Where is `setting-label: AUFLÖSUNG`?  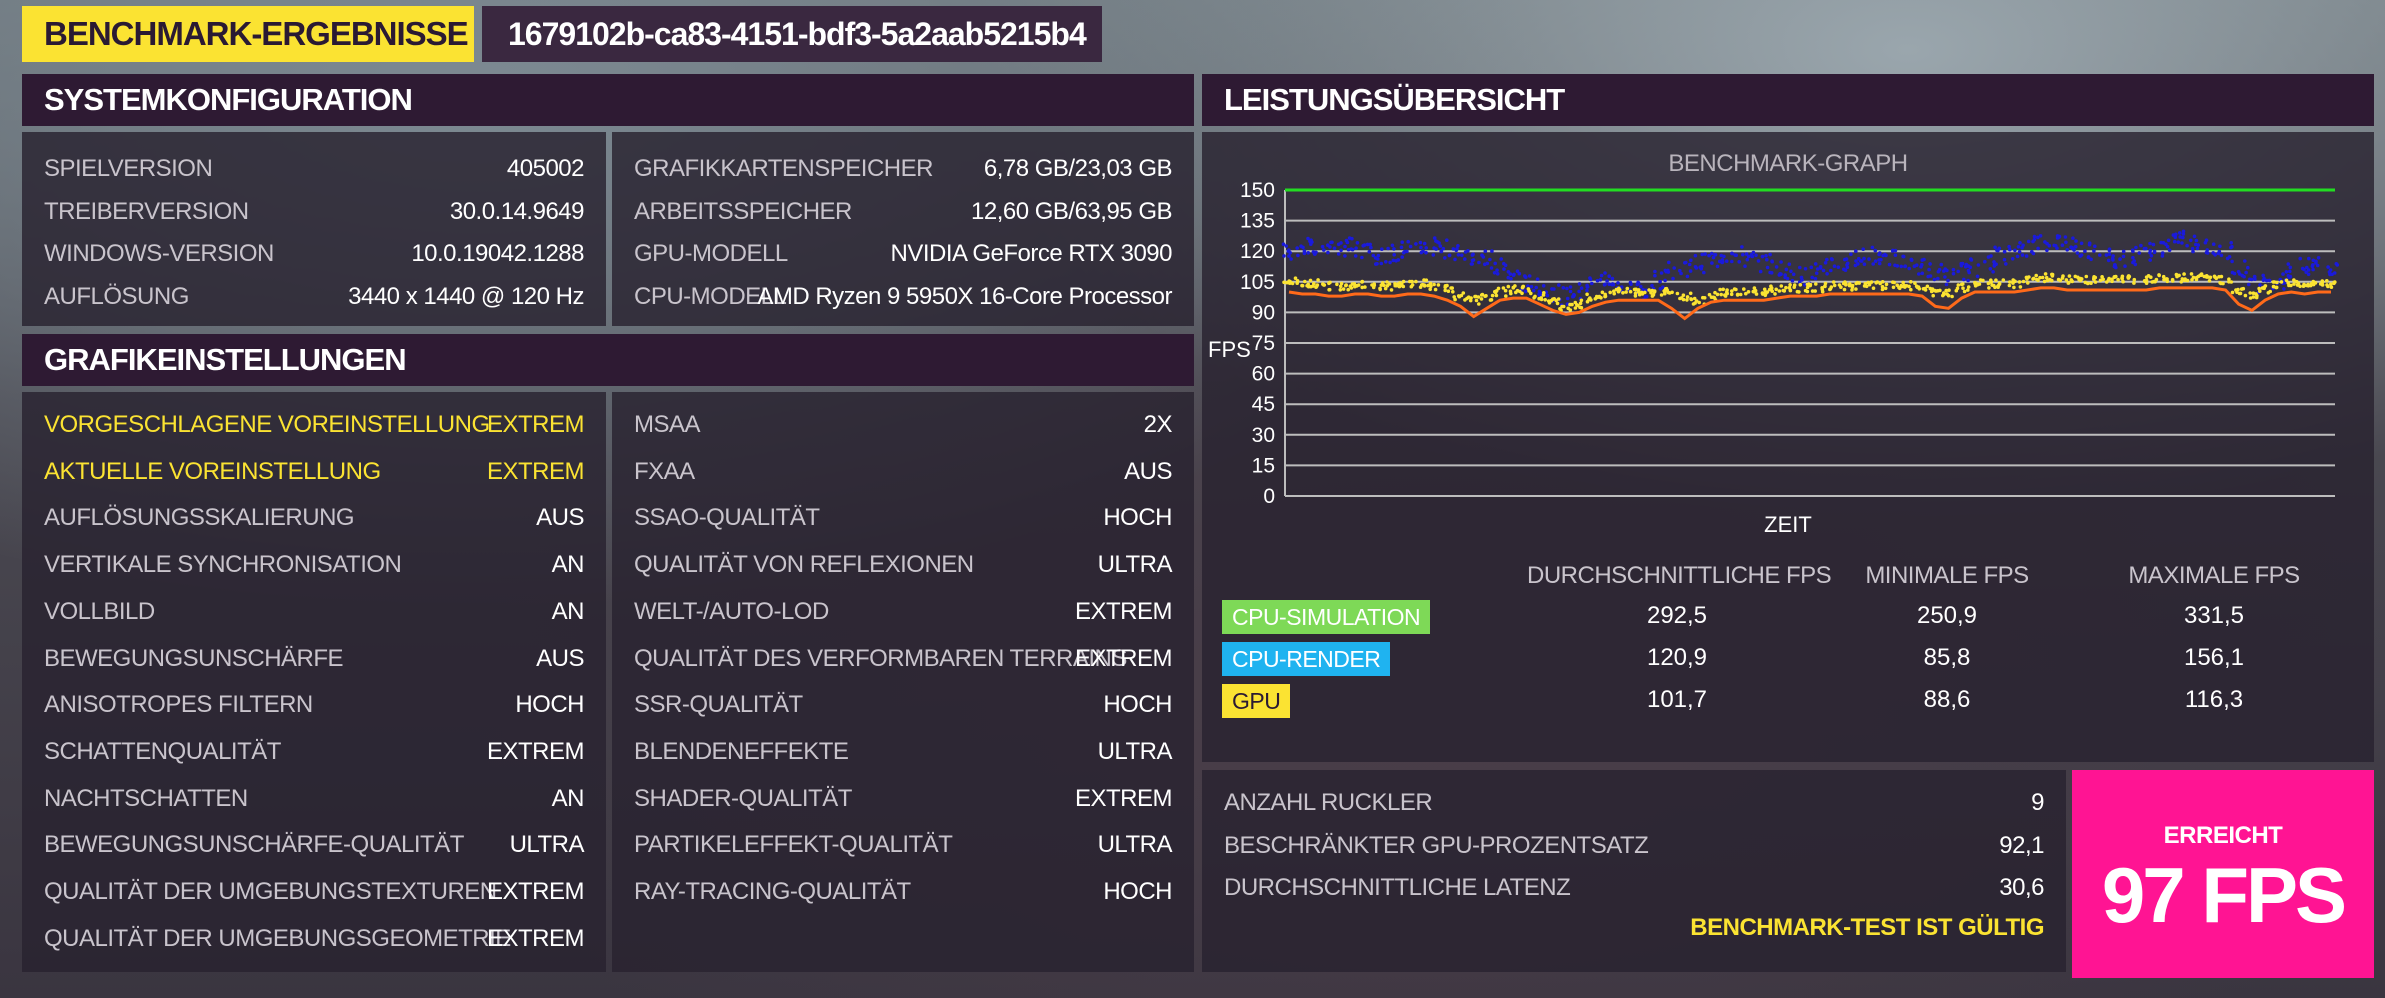 setting-label: AUFLÖSUNG is located at coordinates (116, 296).